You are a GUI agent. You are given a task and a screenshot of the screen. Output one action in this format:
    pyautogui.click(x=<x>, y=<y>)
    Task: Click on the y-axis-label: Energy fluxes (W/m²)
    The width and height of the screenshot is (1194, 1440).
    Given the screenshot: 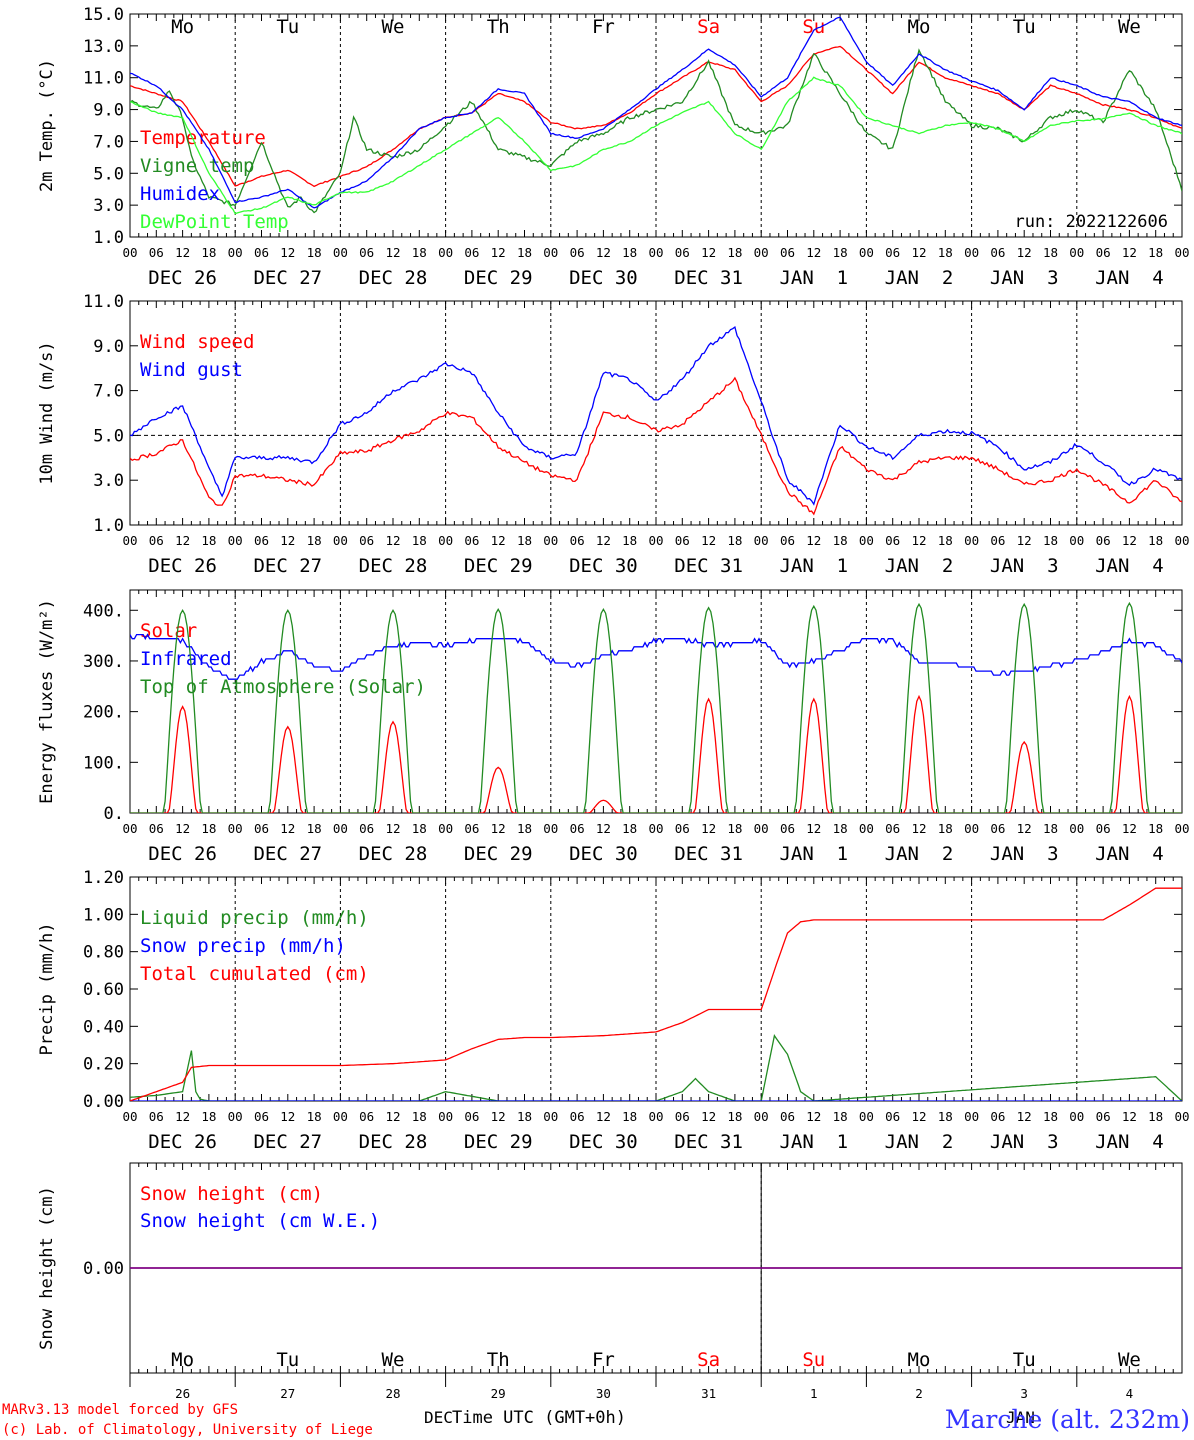 What is the action you would take?
    pyautogui.click(x=47, y=701)
    